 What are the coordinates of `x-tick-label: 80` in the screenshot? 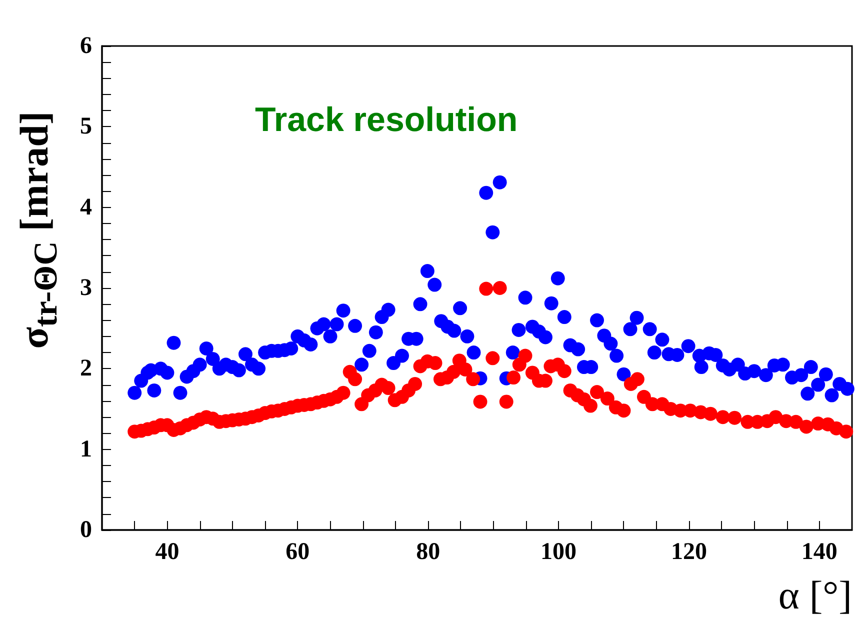 It's located at (428, 552).